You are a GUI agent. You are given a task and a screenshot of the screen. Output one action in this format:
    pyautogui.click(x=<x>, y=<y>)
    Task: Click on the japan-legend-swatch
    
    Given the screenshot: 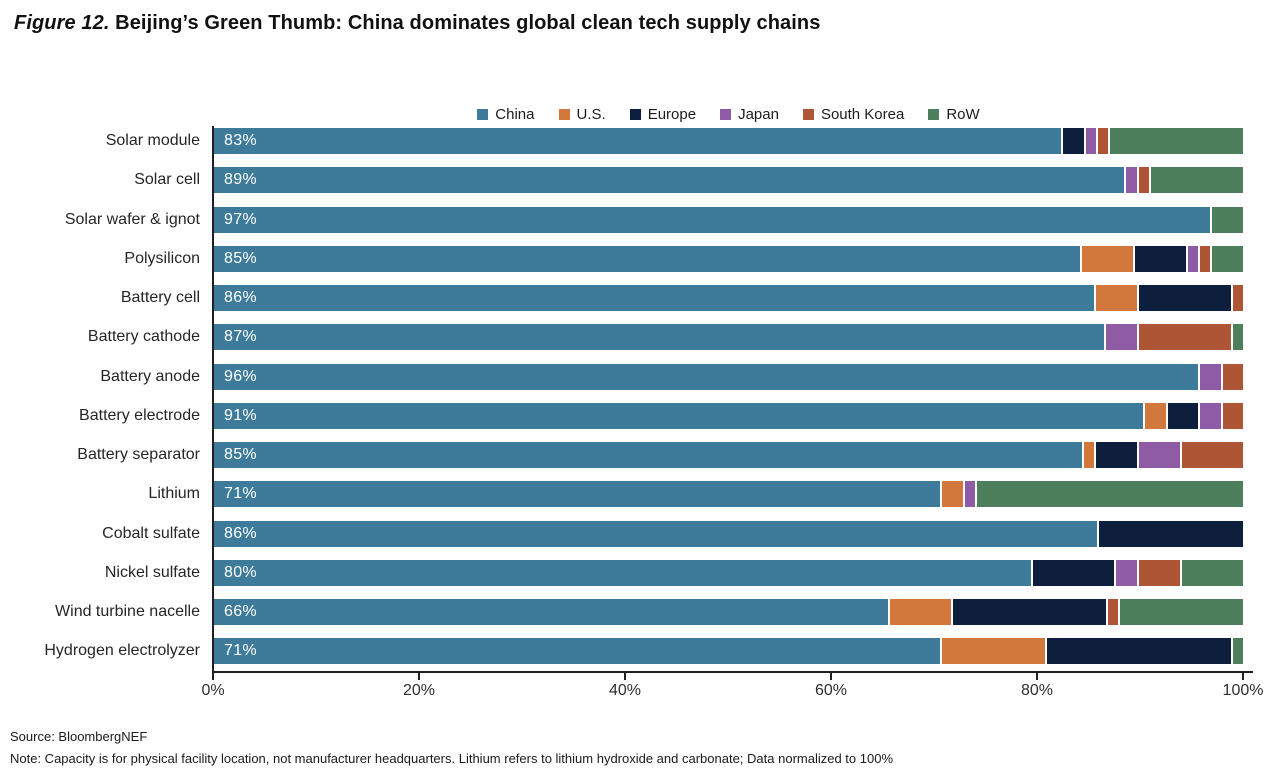 What is the action you would take?
    pyautogui.click(x=726, y=114)
    